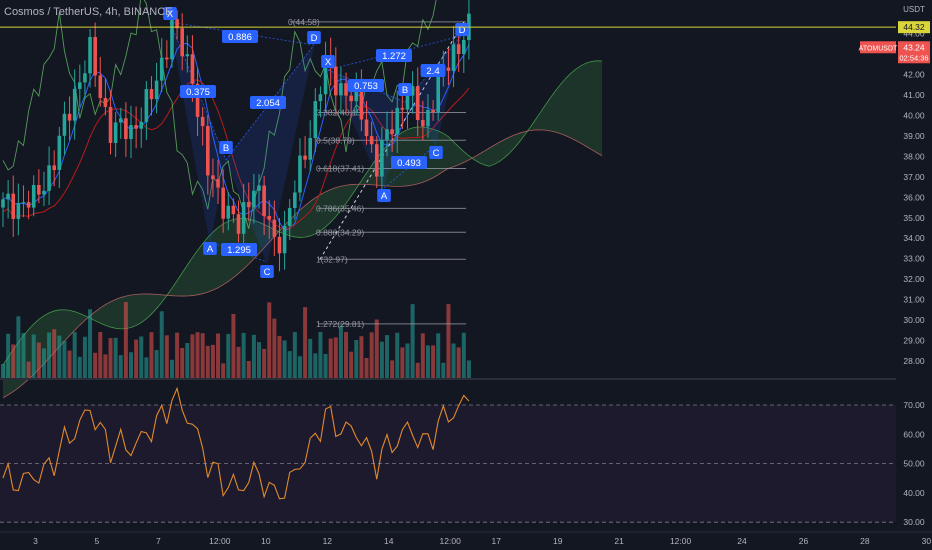  I want to click on point-b2-badge, so click(405, 89).